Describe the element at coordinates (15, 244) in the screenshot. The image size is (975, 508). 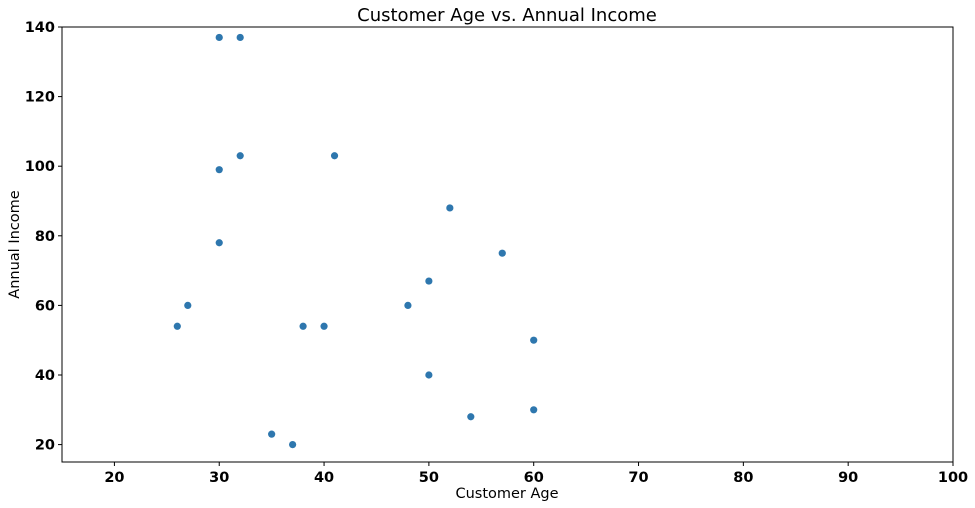
I see `y-axis-label: Annual Income` at that location.